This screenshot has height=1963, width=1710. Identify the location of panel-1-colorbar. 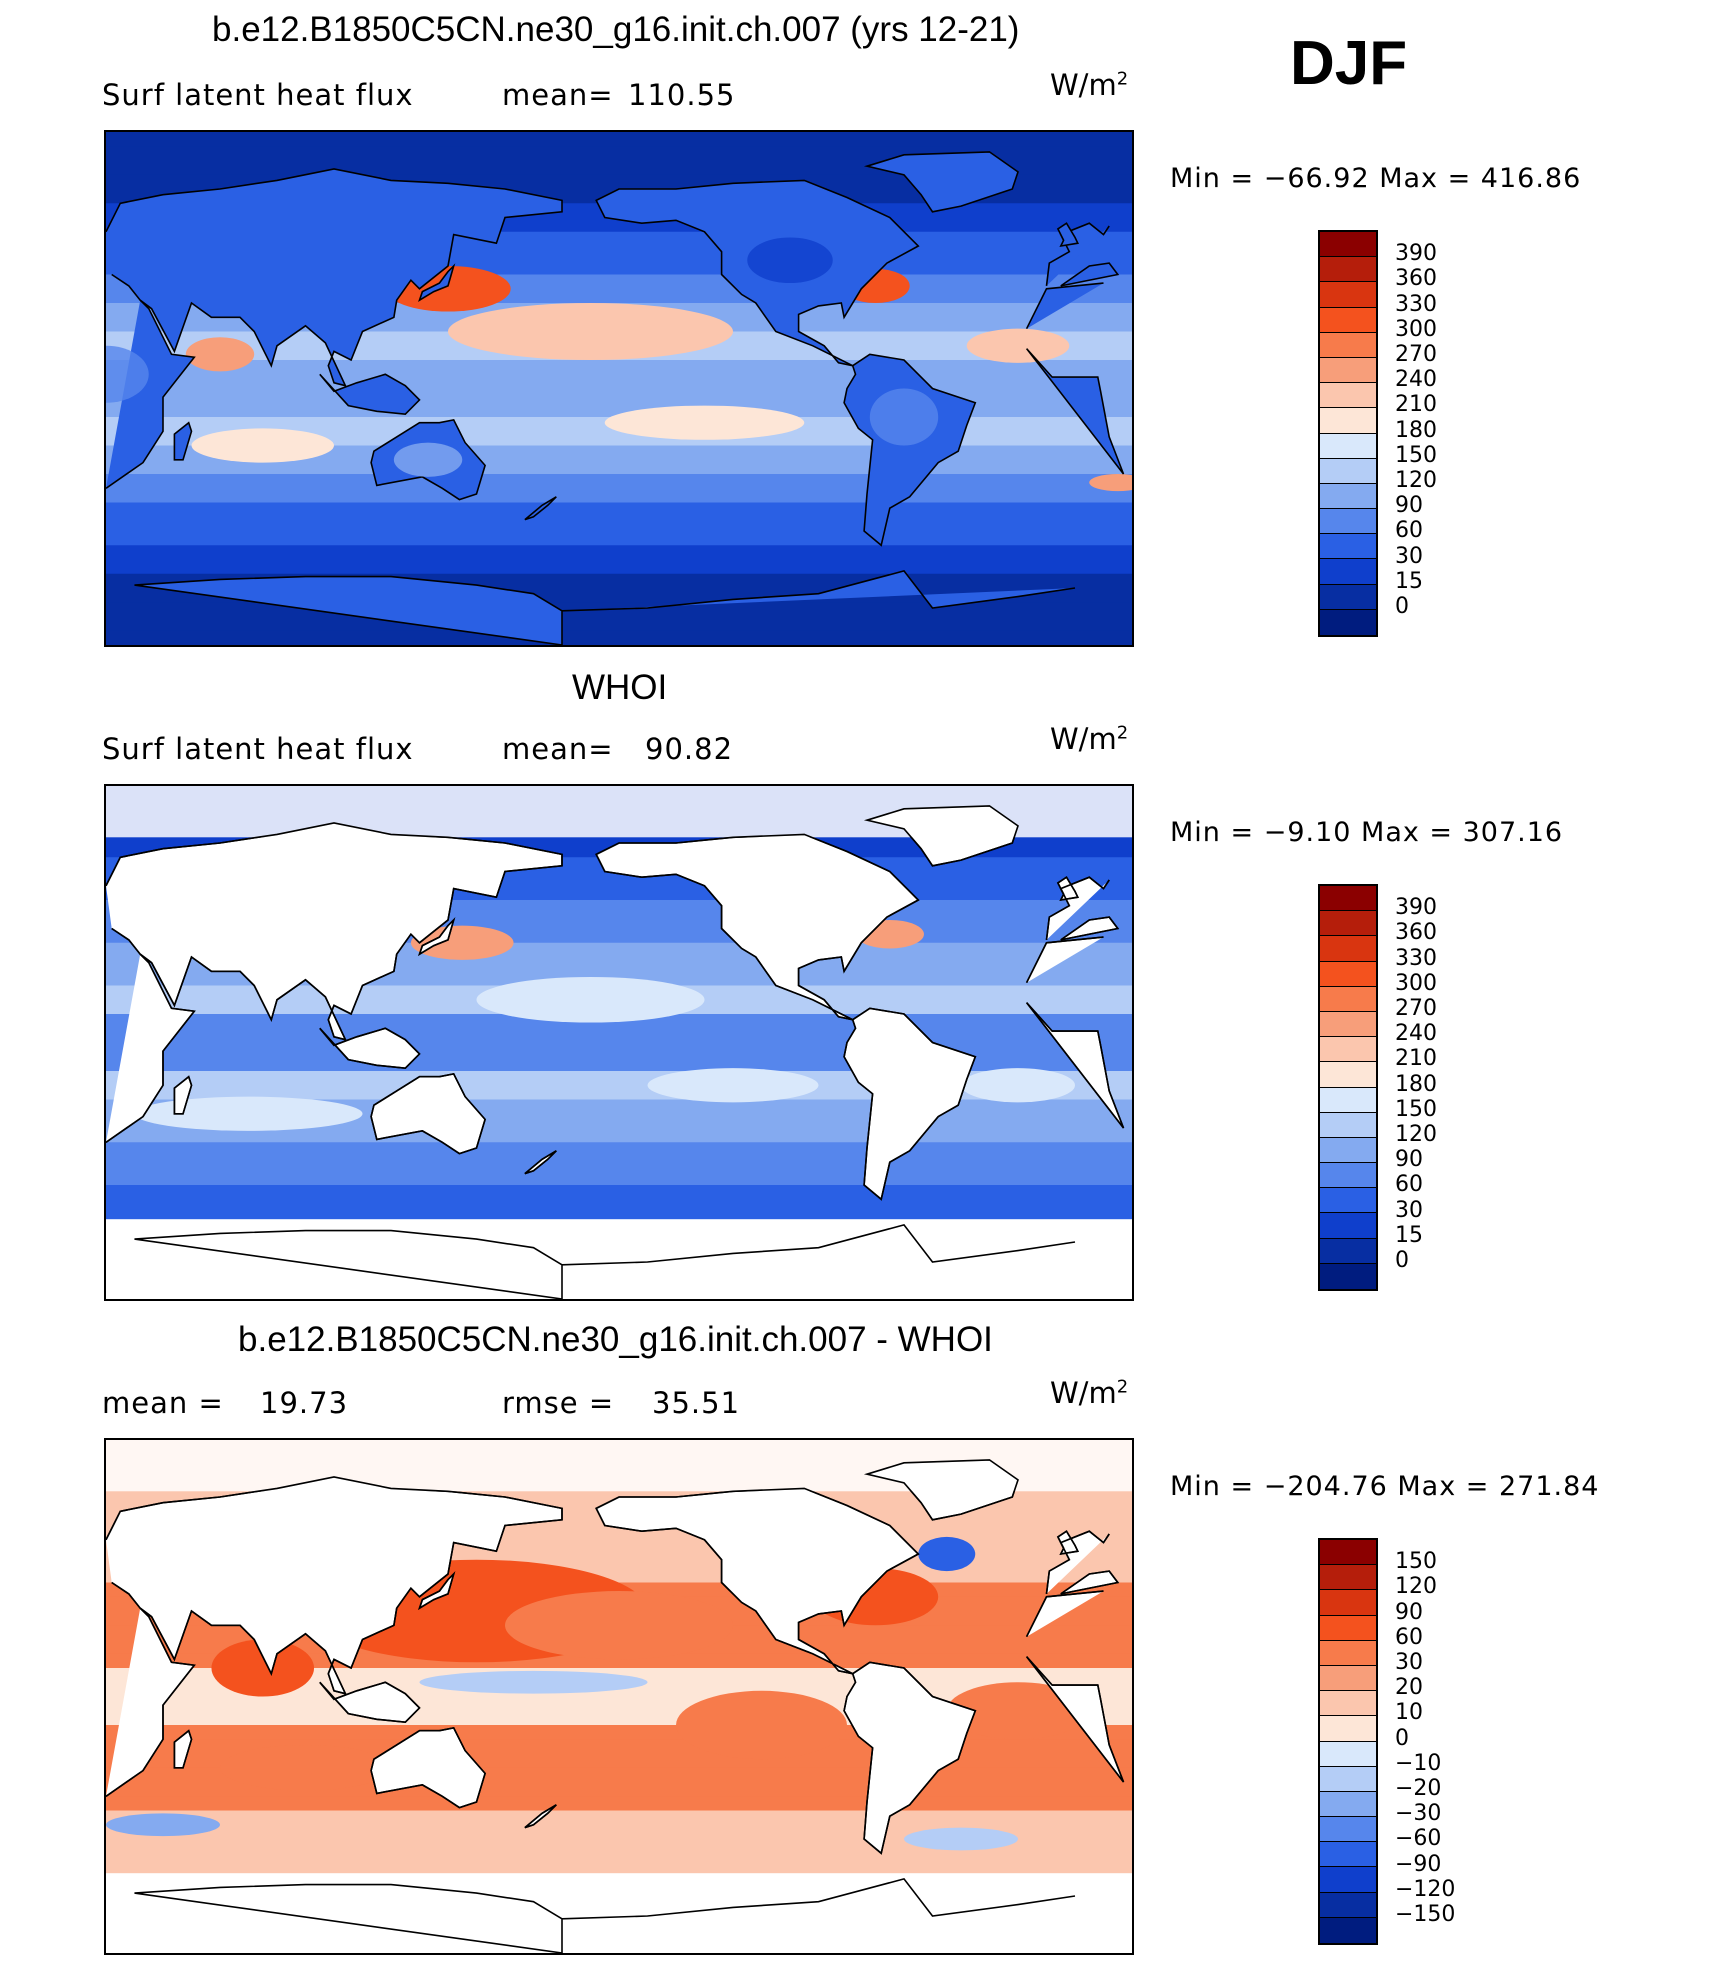
(1348, 433).